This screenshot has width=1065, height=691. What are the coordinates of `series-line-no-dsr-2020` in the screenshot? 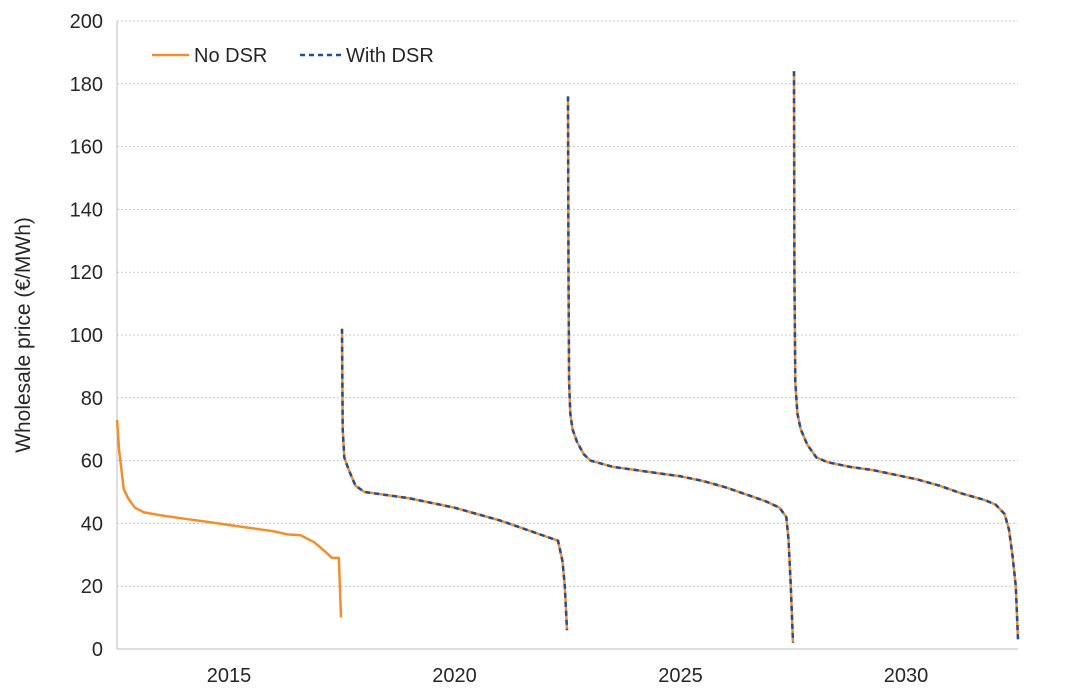 It's located at (454, 479).